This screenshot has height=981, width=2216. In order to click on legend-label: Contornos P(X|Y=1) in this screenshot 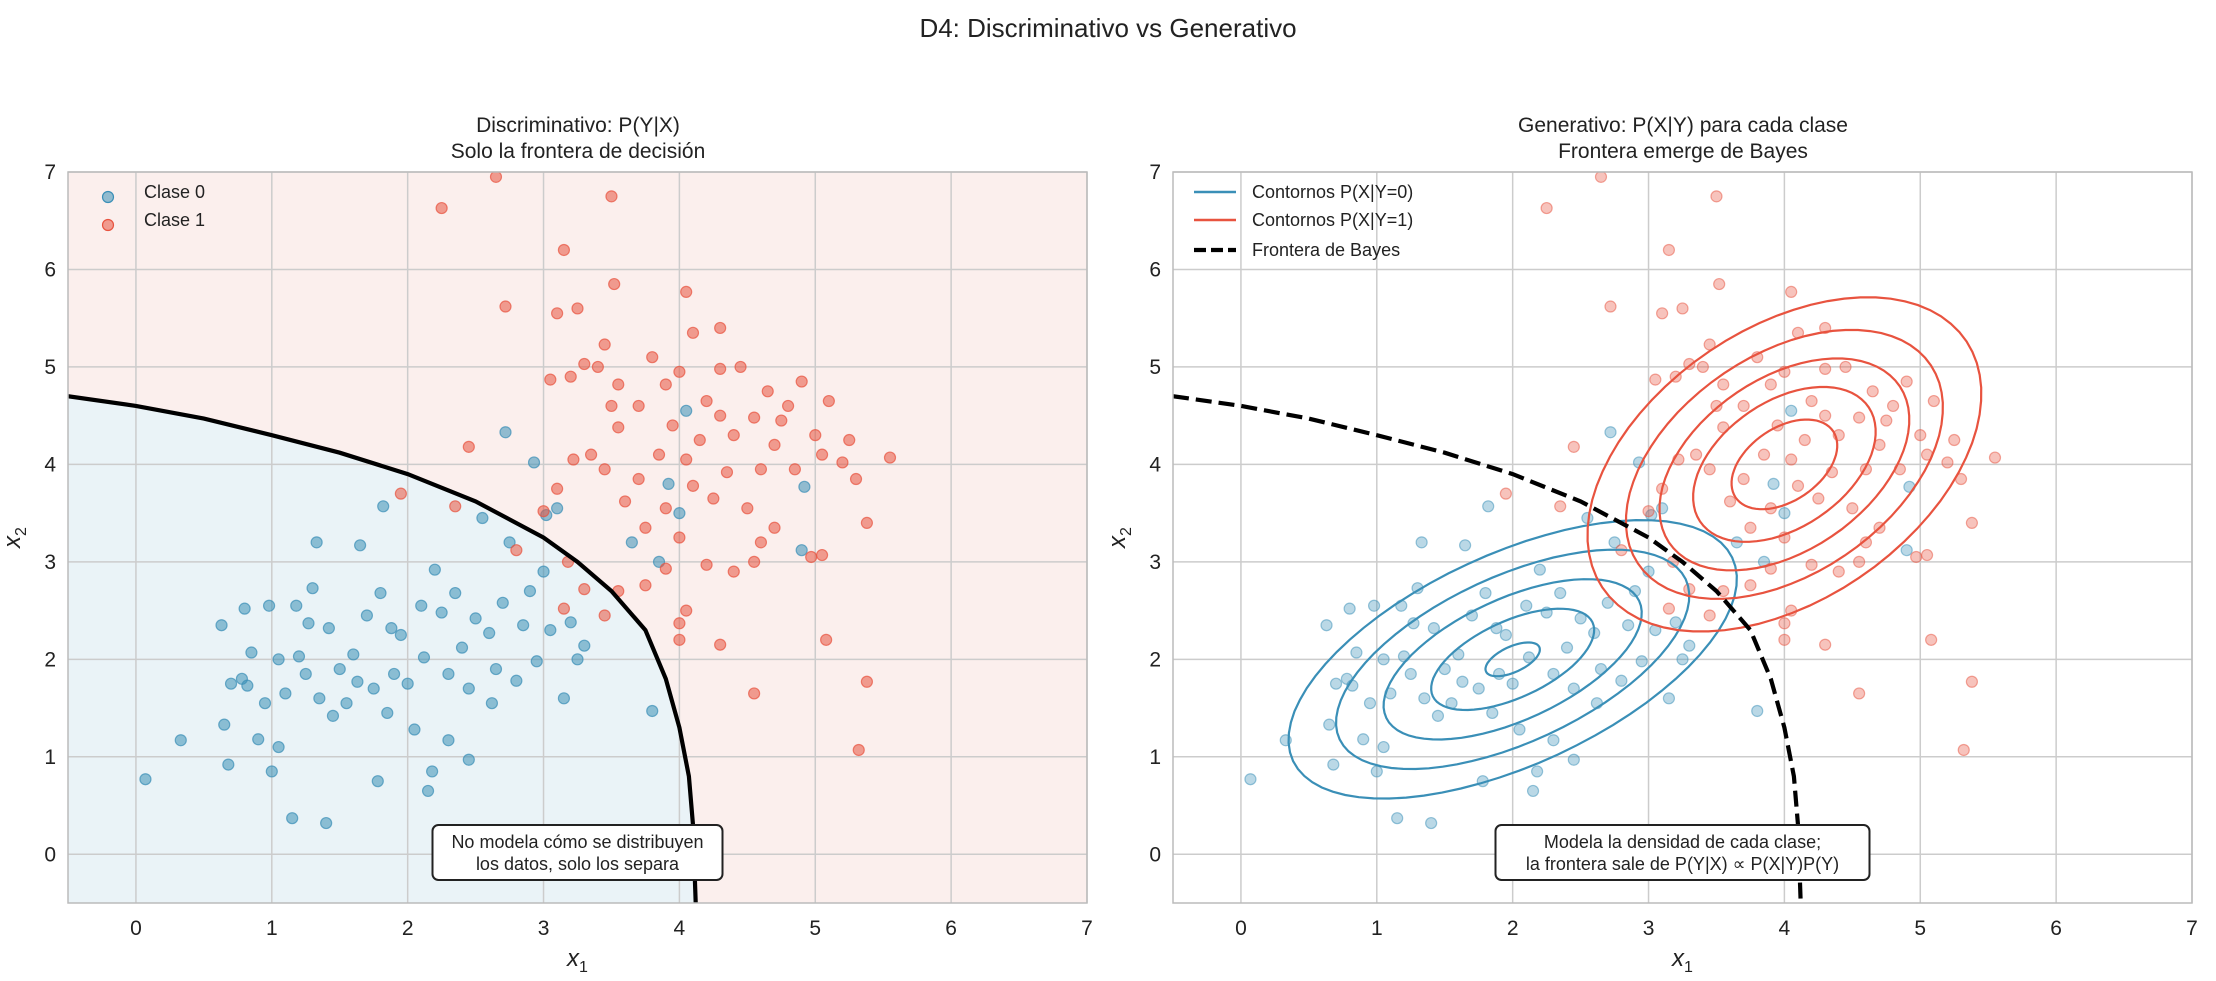, I will do `click(1332, 220)`.